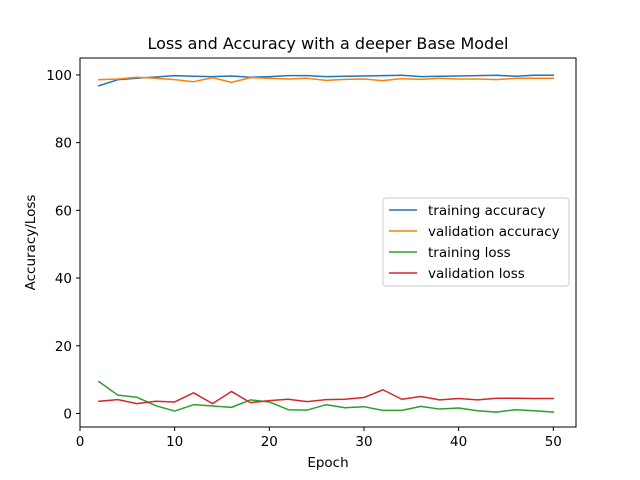  Describe the element at coordinates (59, 76) in the screenshot. I see `y-tick-label: 100` at that location.